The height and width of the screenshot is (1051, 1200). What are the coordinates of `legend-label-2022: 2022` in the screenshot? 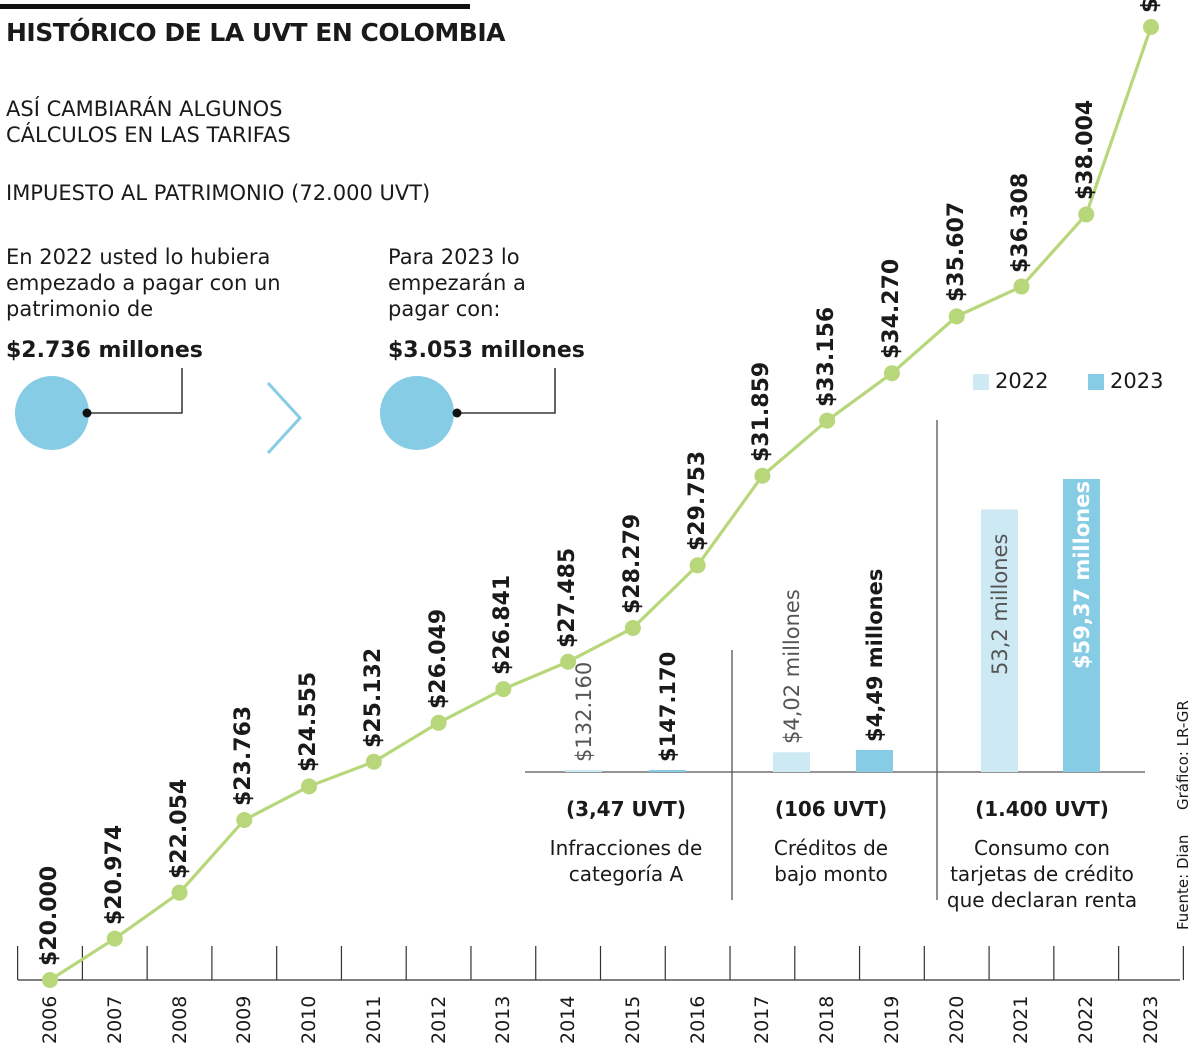 It's located at (1022, 381).